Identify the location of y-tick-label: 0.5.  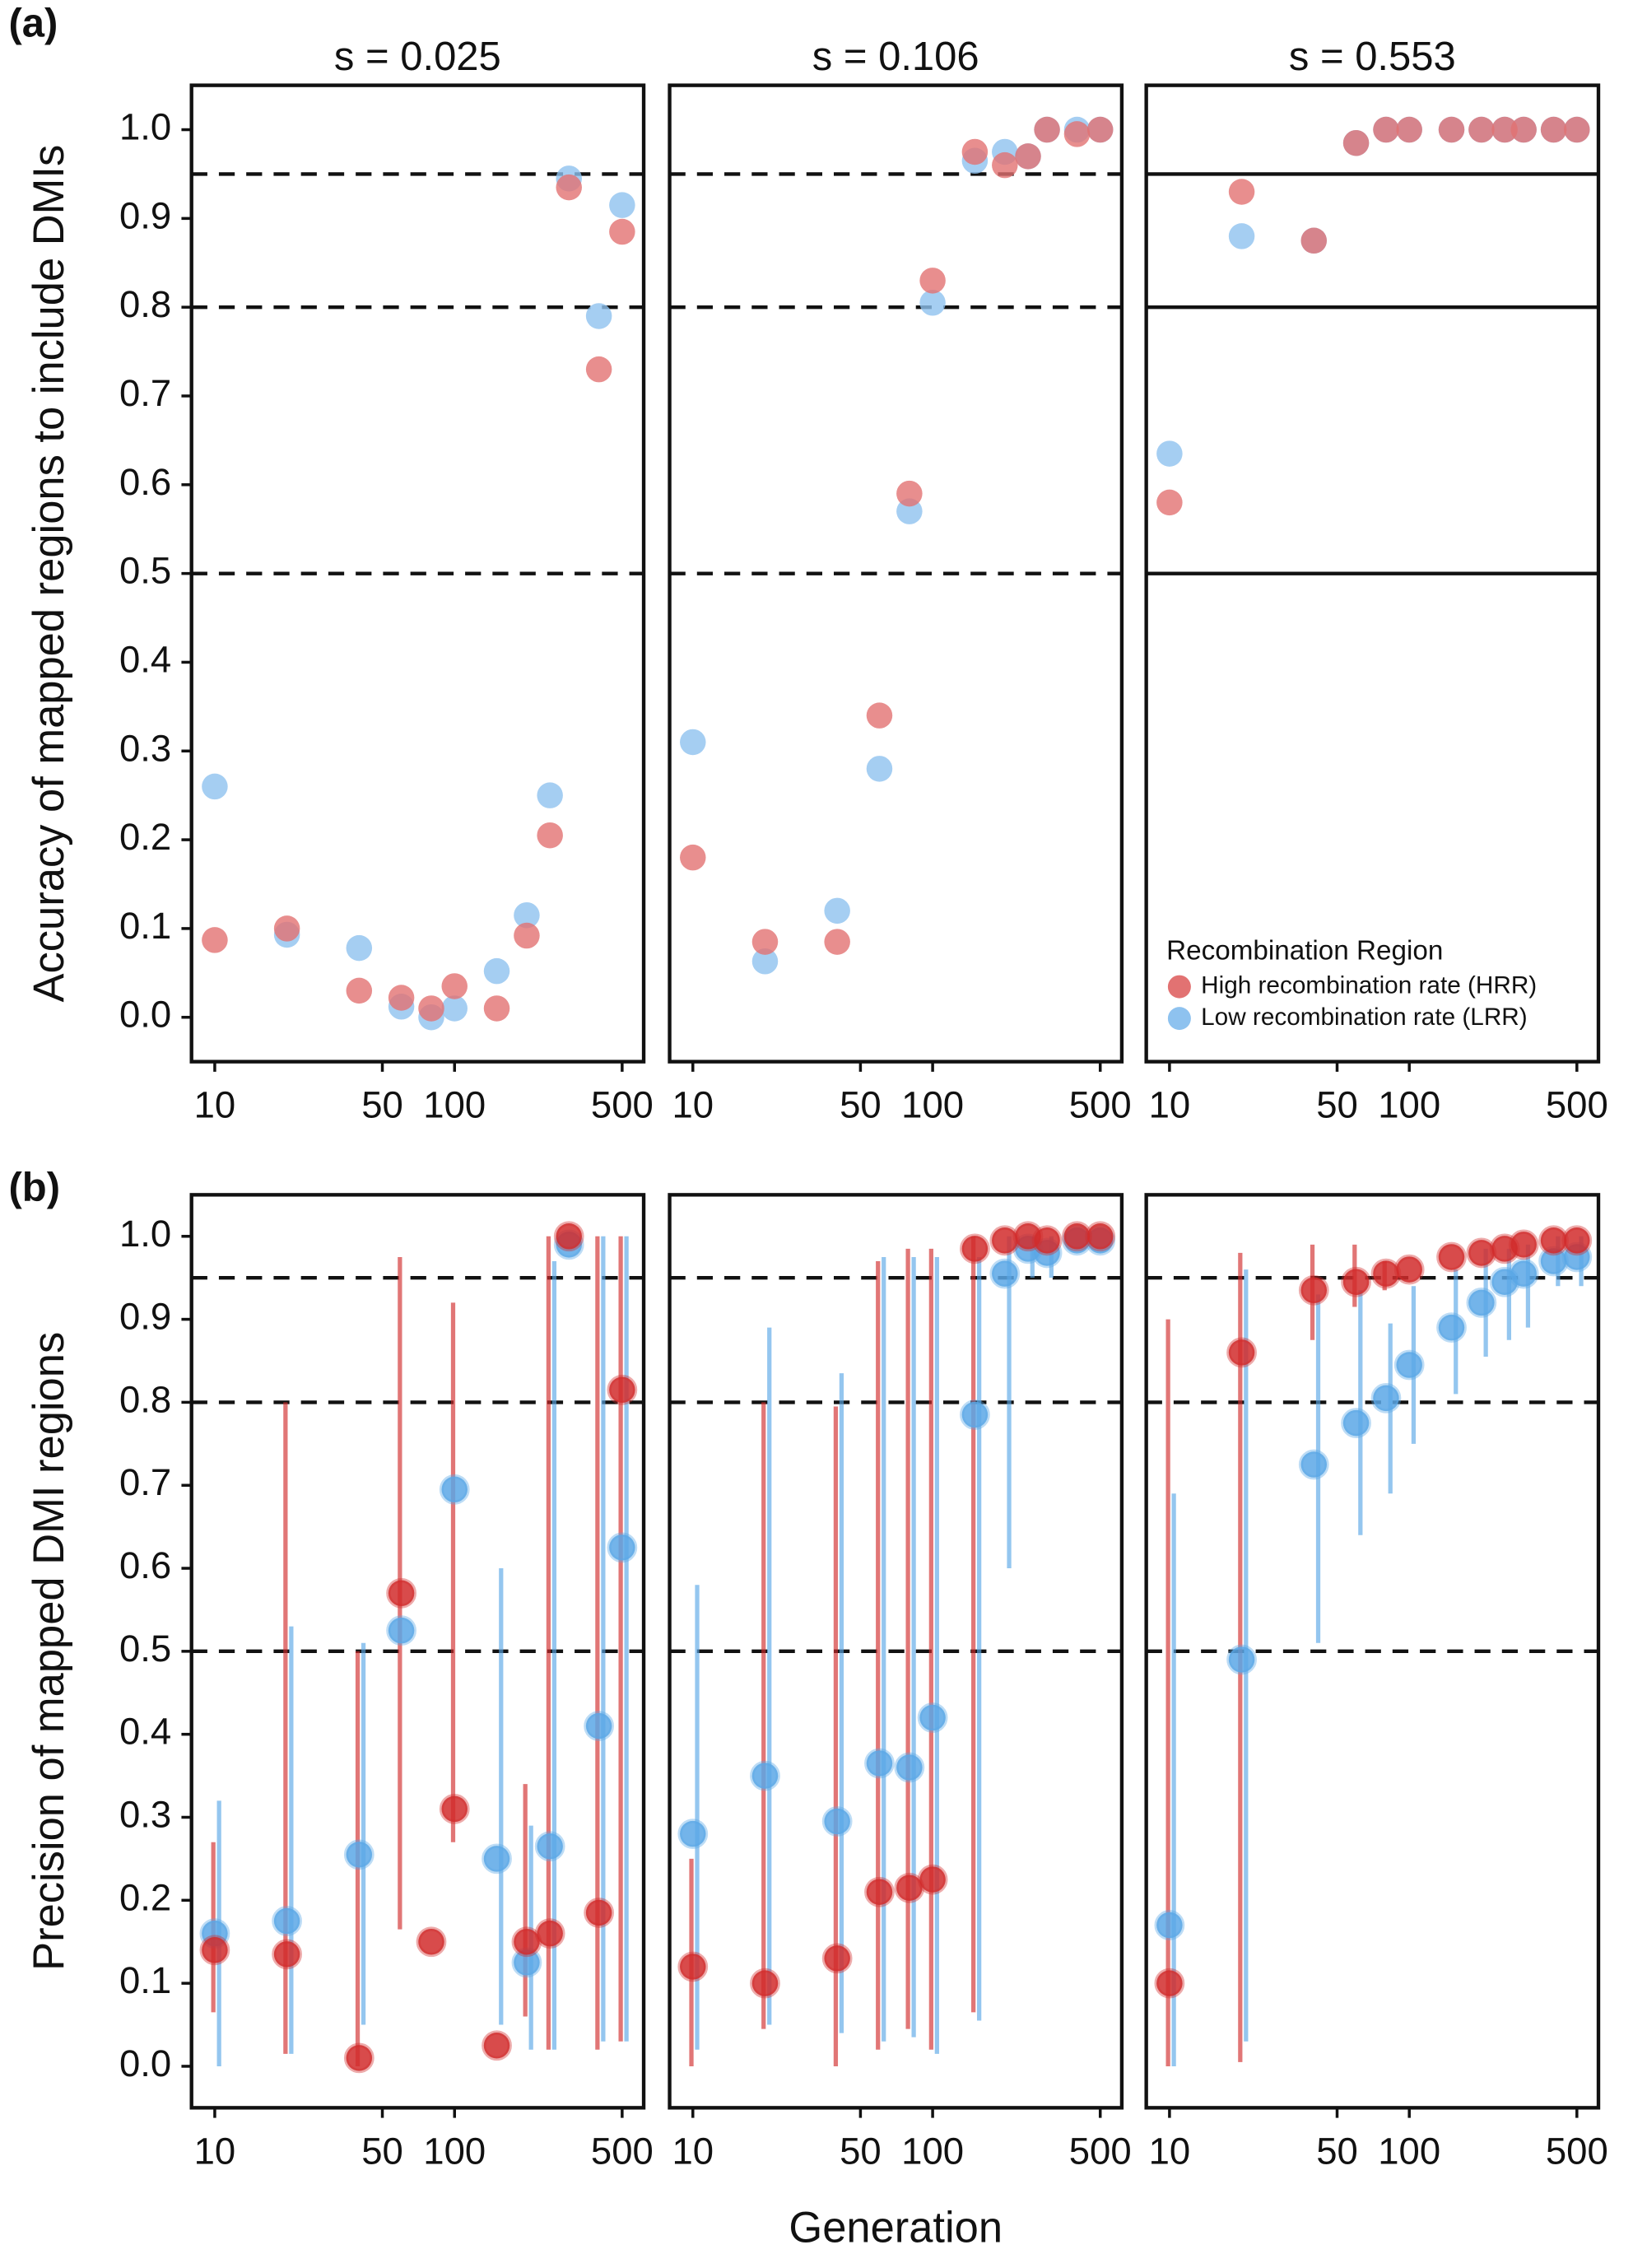
(145, 1649).